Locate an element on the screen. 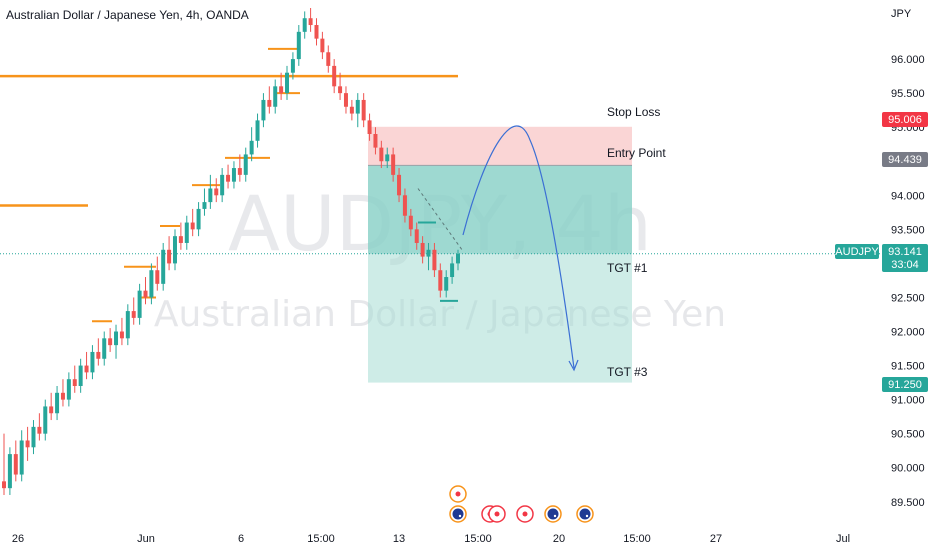 The width and height of the screenshot is (932, 550). current-price-badge is located at coordinates (905, 258).